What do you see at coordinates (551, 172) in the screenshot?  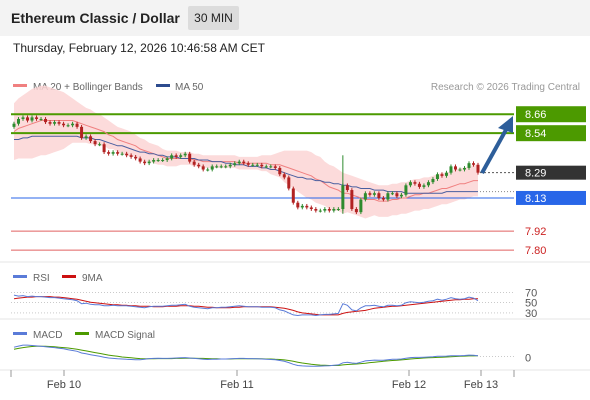 I see `level-8-29-badge` at bounding box center [551, 172].